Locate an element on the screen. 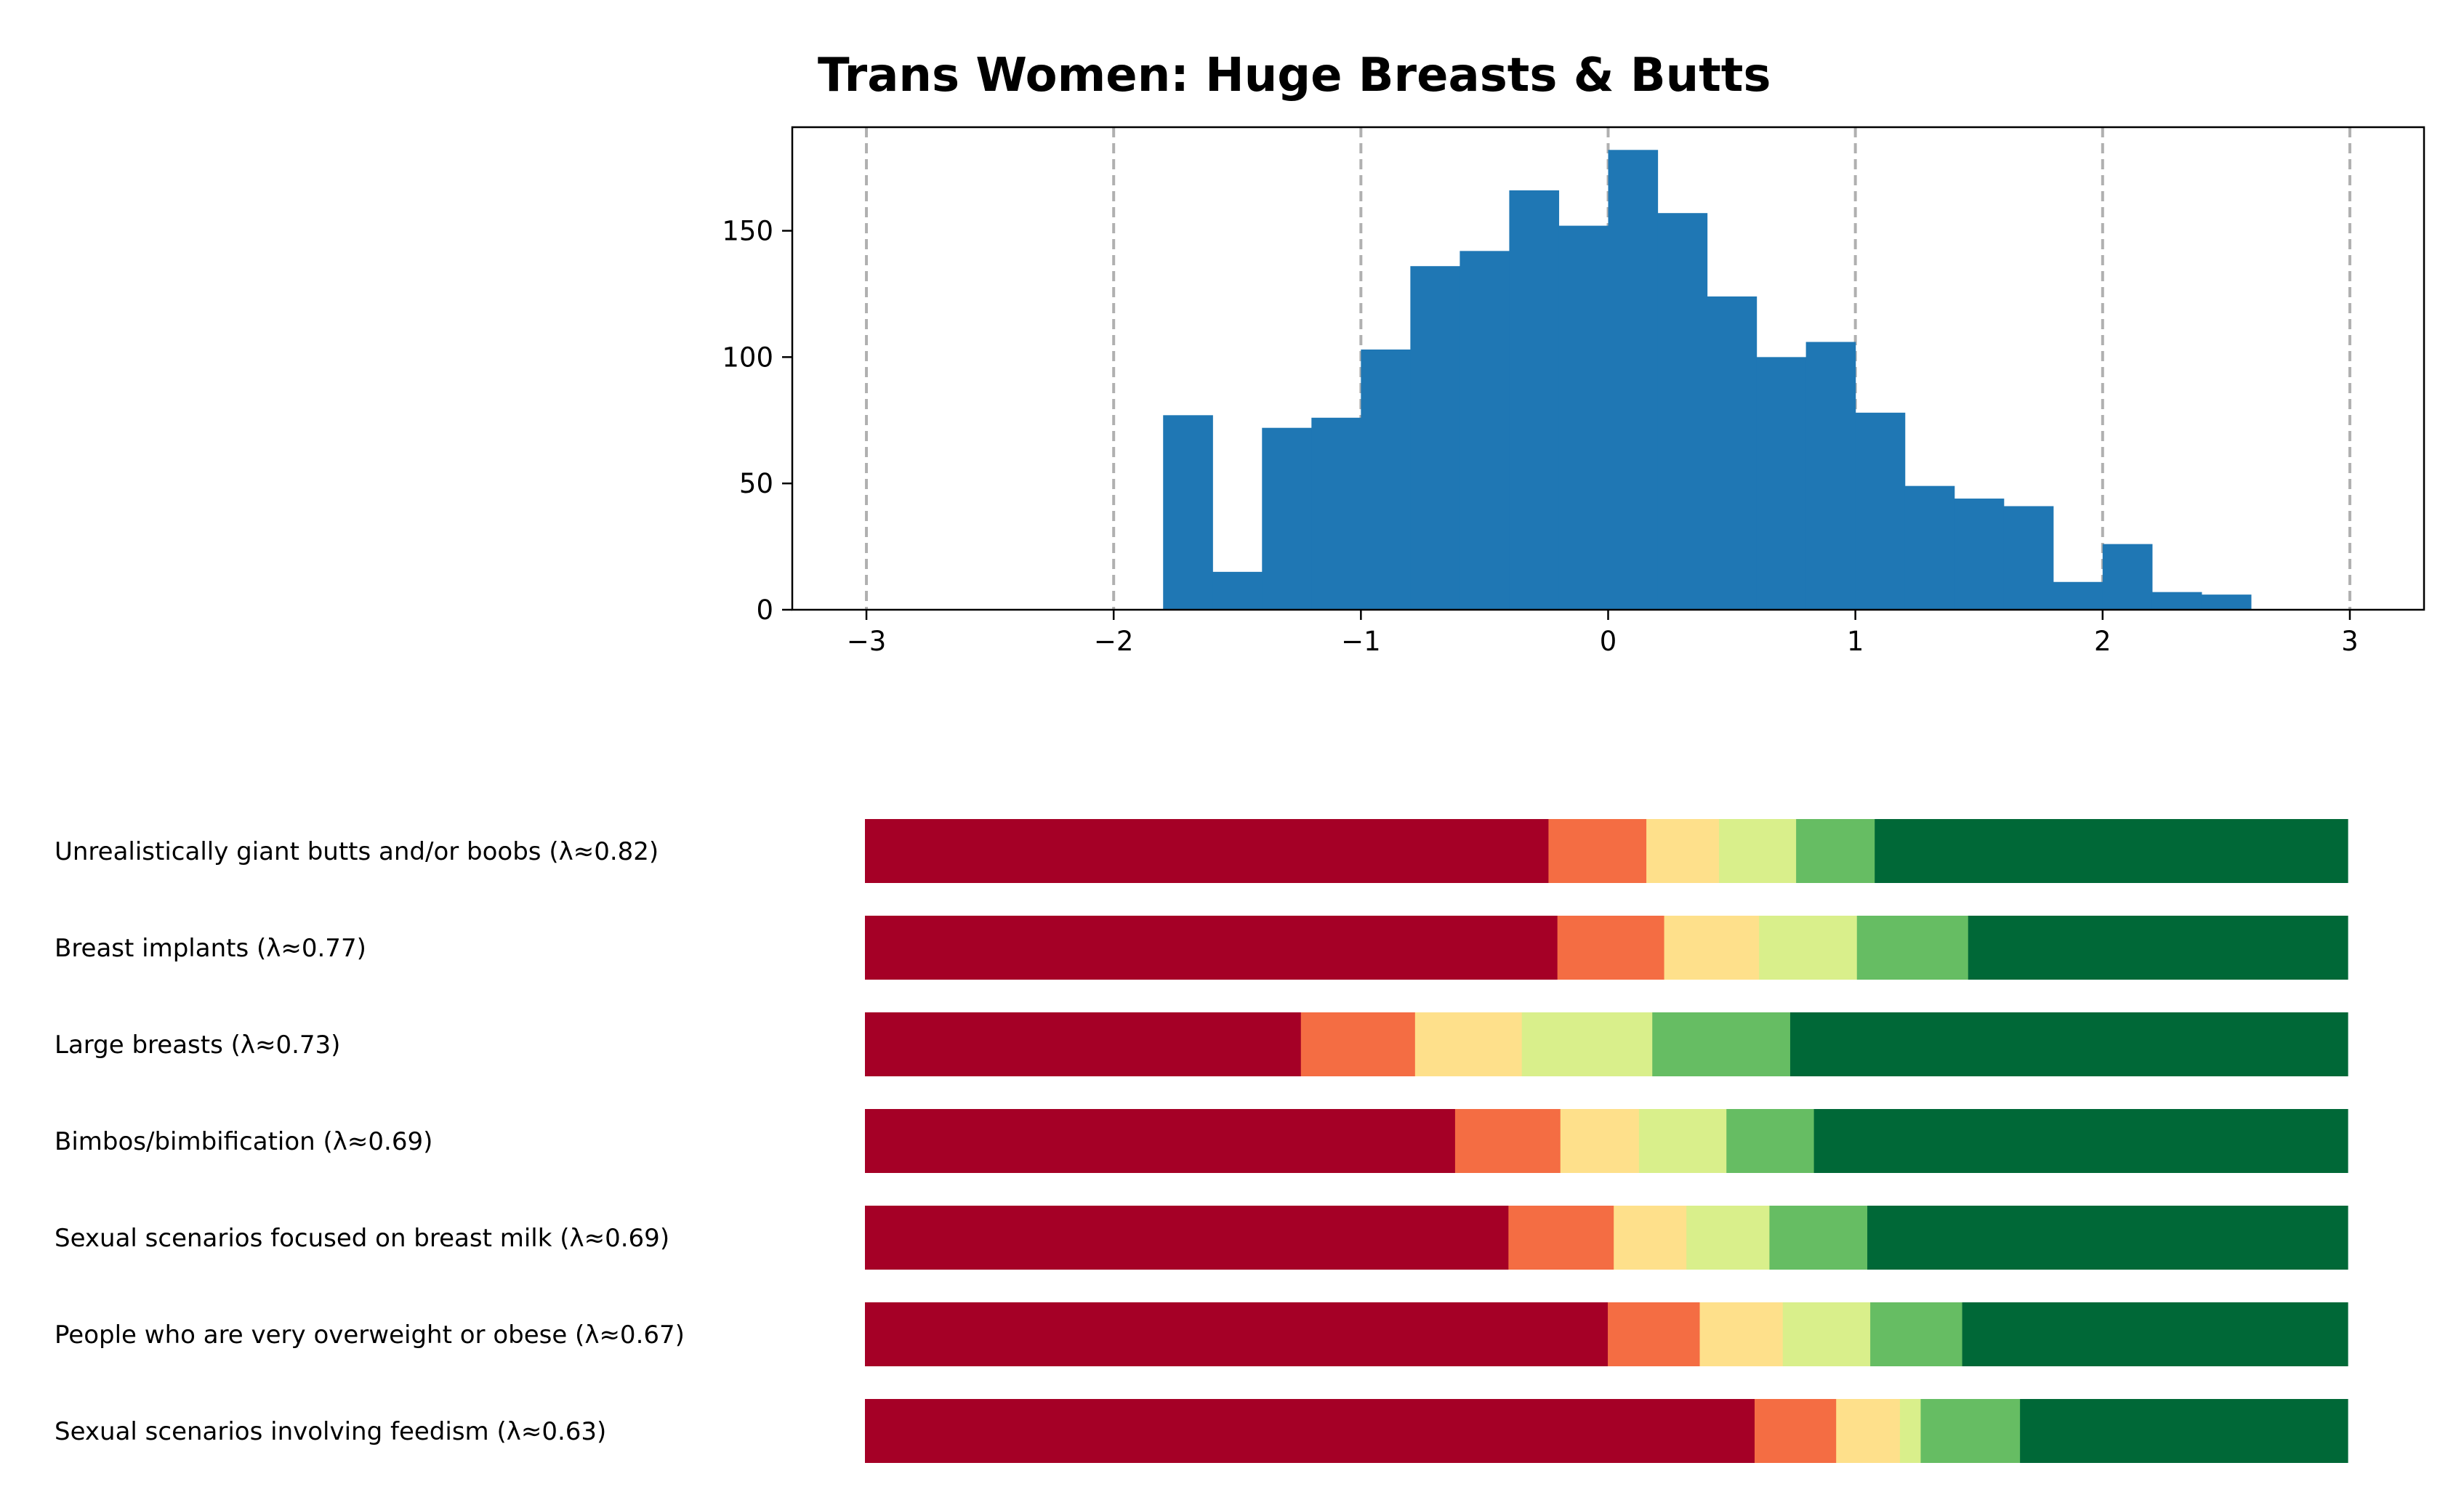 This screenshot has height=1508, width=2464. x-tick-label: 0 is located at coordinates (1608, 641).